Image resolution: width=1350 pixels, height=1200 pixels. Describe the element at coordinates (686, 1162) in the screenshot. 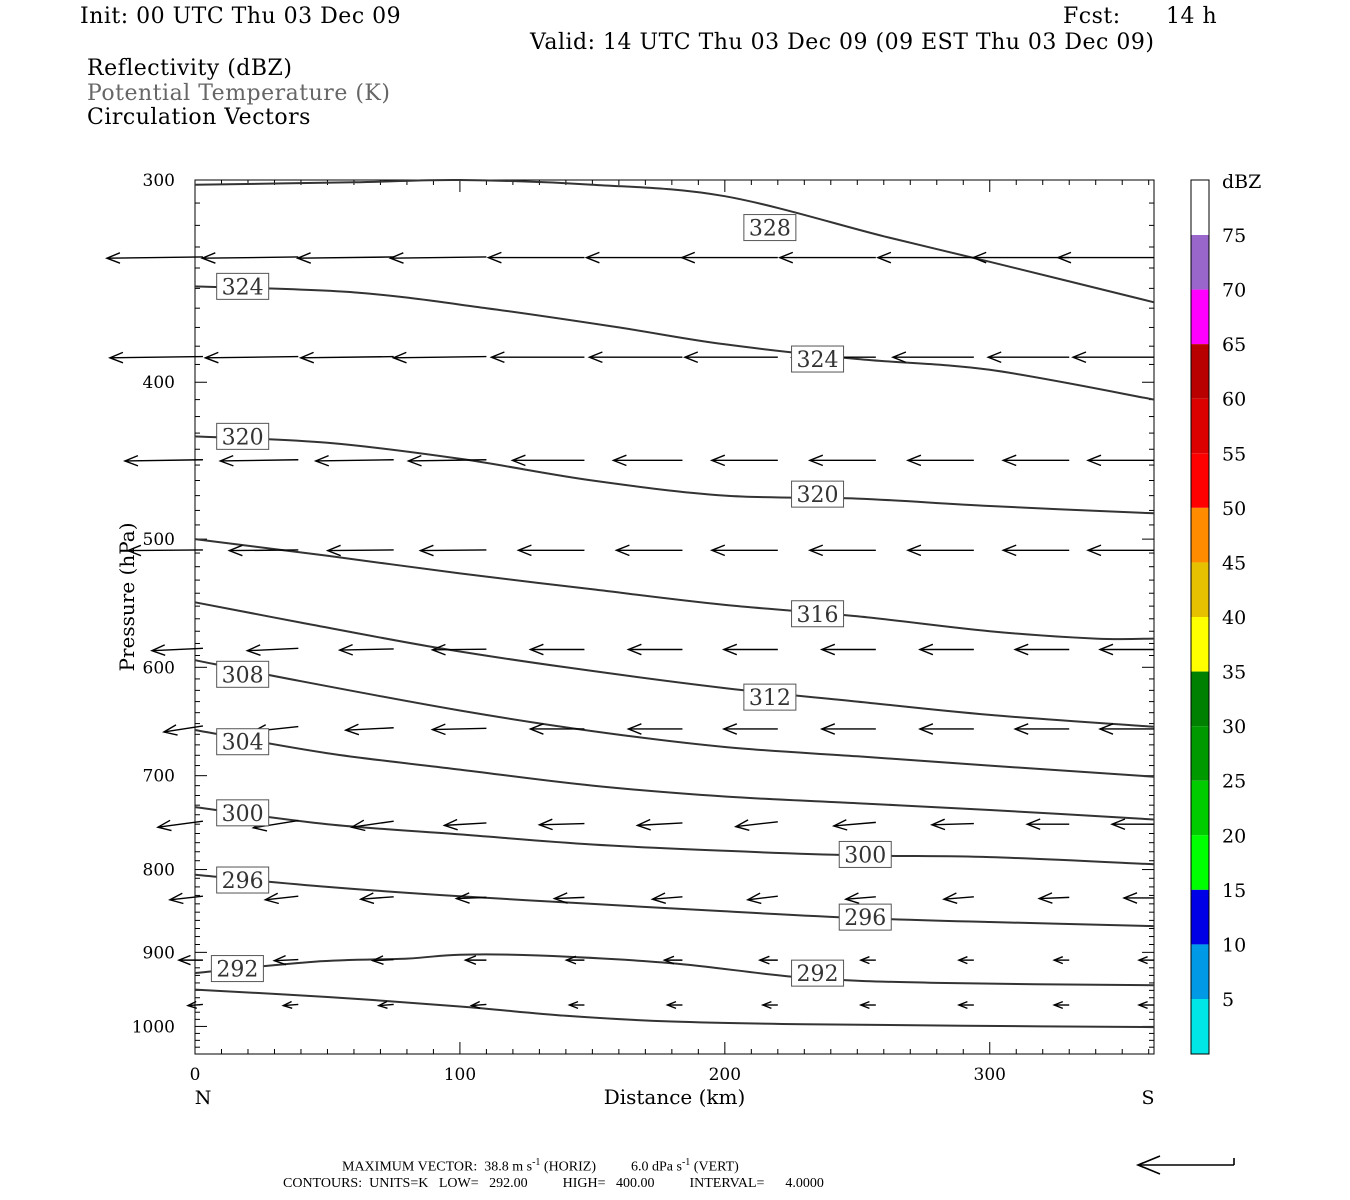

I see `unit-exponent-vert: -1` at that location.